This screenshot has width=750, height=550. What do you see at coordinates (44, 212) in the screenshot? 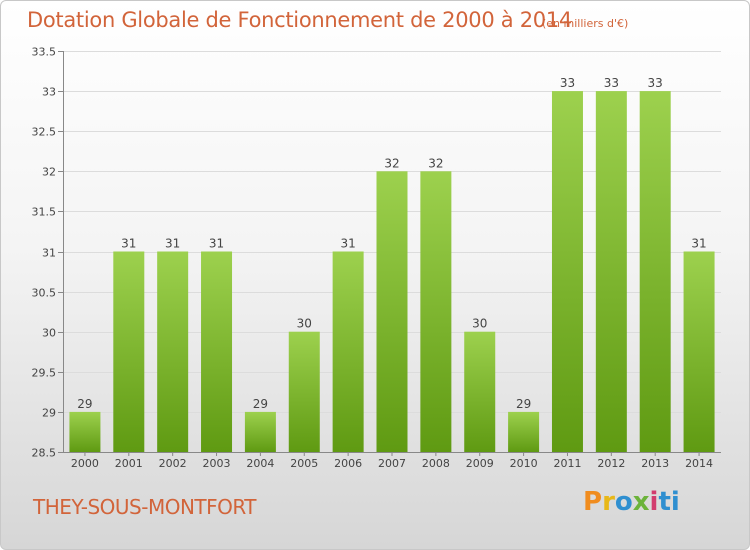
I see `y-tick-label: 31.5` at bounding box center [44, 212].